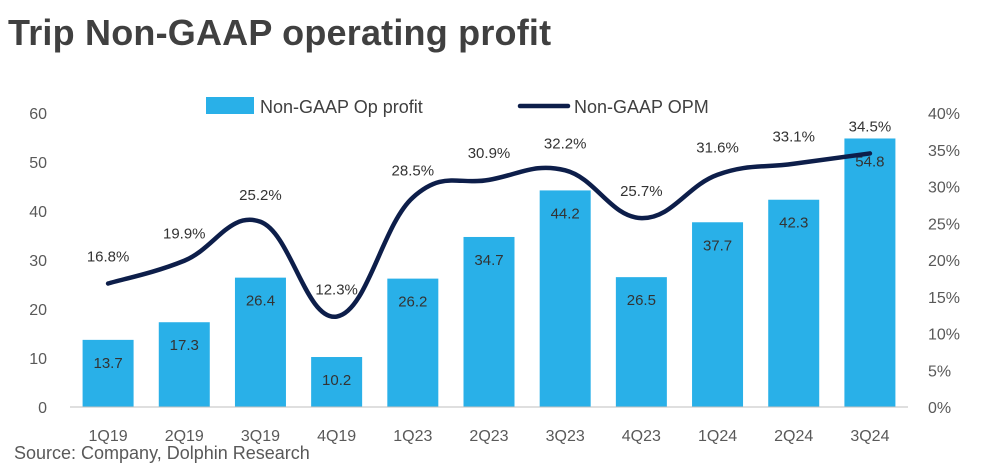  I want to click on line-value-label: 25.2%, so click(260, 195).